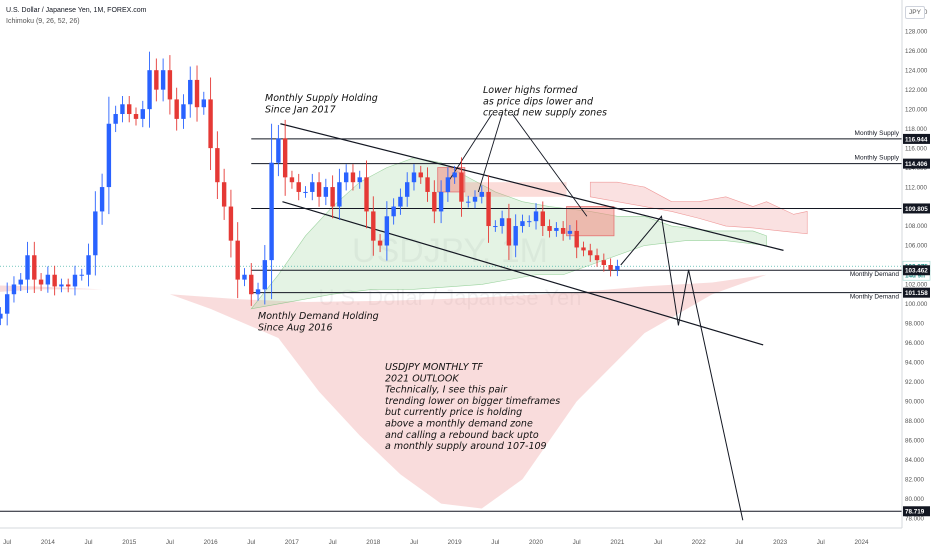 The image size is (932, 555). I want to click on currency-badge: JPY, so click(915, 12).